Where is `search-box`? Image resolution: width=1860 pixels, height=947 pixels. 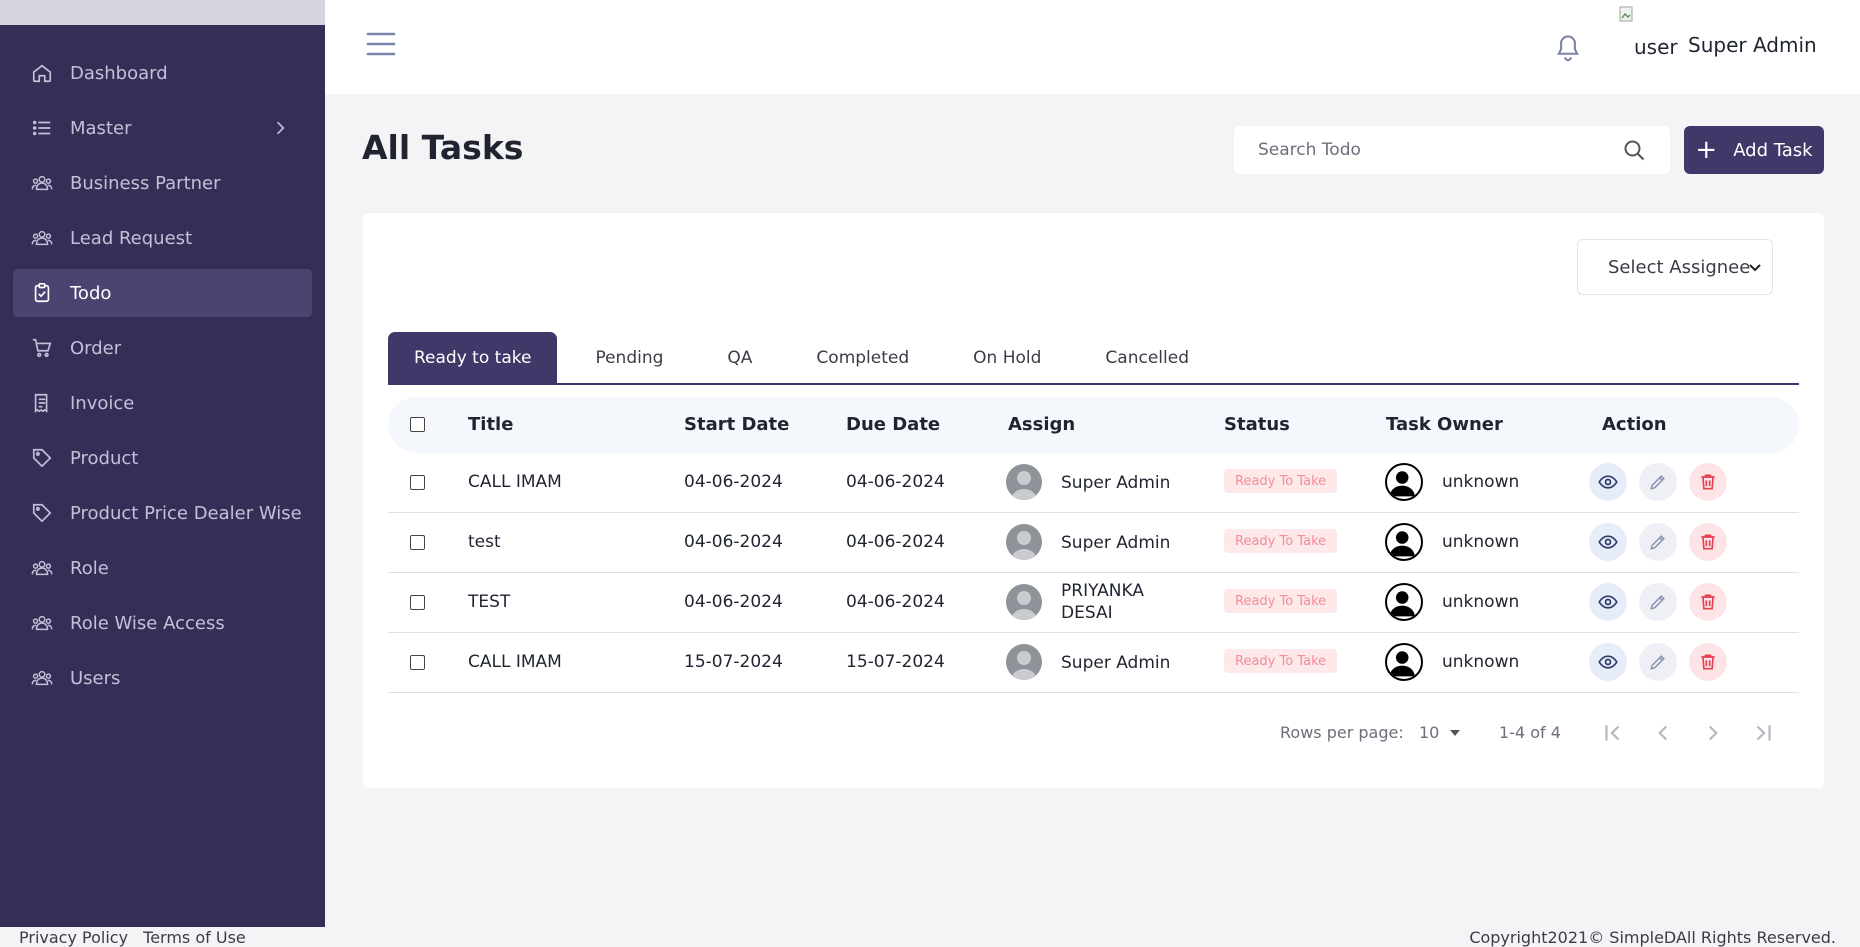 search-box is located at coordinates (1452, 150).